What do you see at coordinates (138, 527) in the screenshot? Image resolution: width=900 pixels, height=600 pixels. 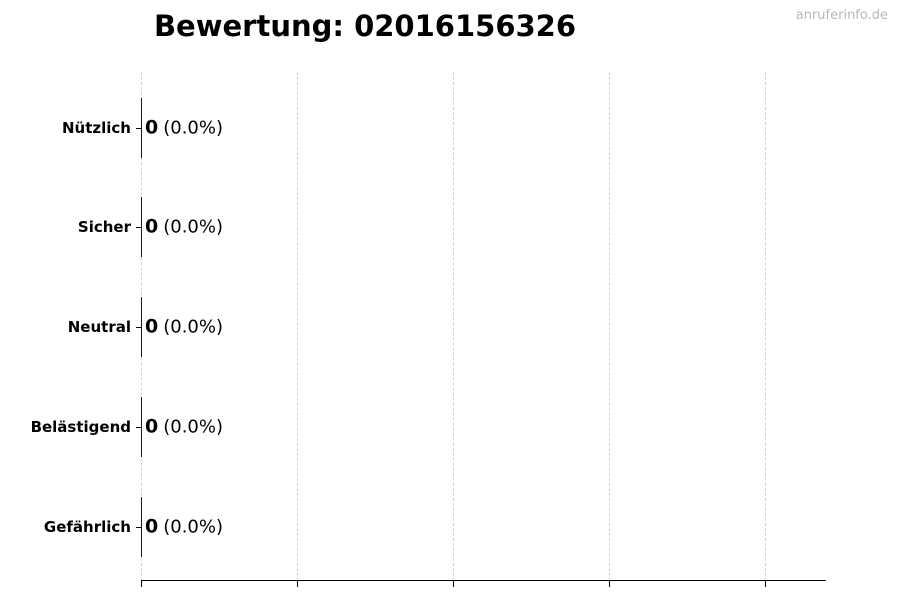 I see `y-tick-gefaehrlich` at bounding box center [138, 527].